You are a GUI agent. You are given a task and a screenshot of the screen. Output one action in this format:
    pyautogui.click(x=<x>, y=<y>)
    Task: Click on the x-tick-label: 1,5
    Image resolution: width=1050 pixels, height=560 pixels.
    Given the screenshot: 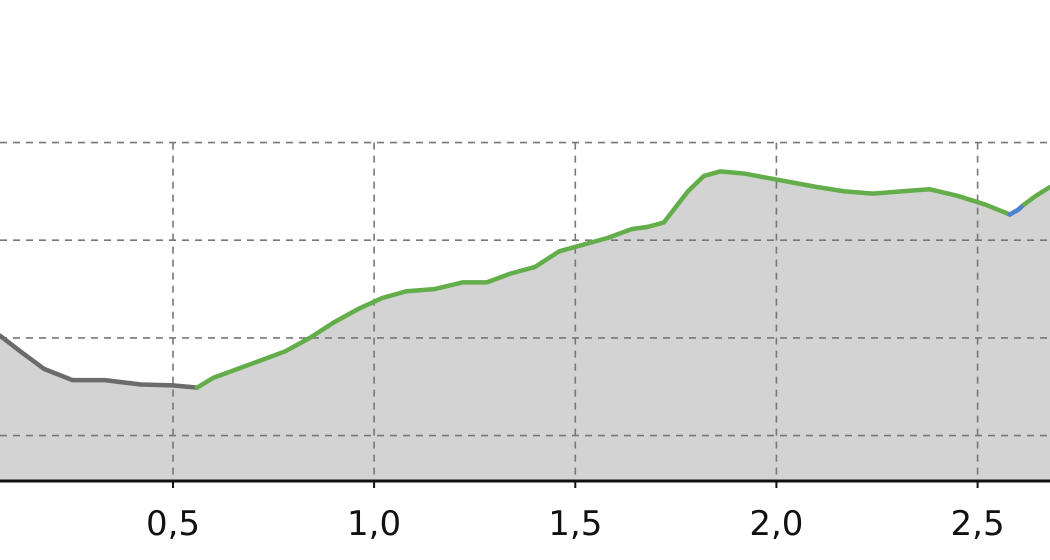 What is the action you would take?
    pyautogui.click(x=575, y=524)
    